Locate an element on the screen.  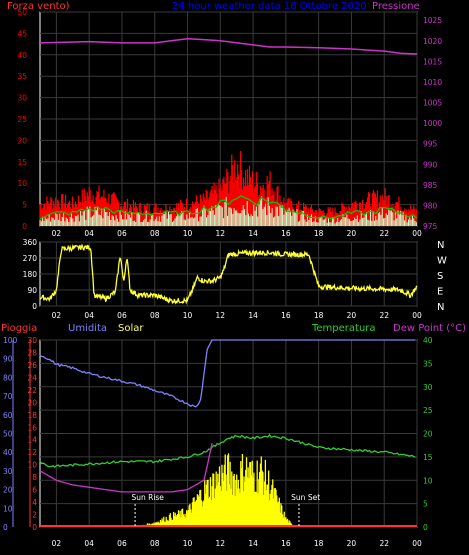
direction-x-ticks: 02 04 06 08 10 12 14 16 18 20 22 00 is located at coordinates (237, 315).